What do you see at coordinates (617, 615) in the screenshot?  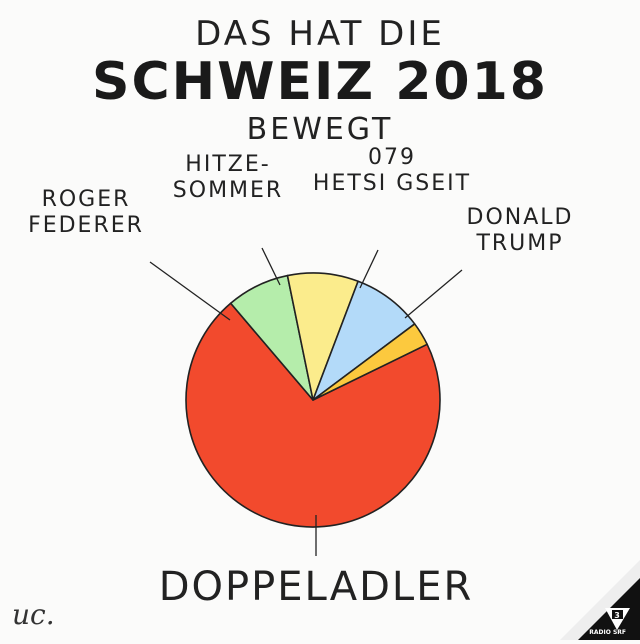 I see `svg-text: 3` at bounding box center [617, 615].